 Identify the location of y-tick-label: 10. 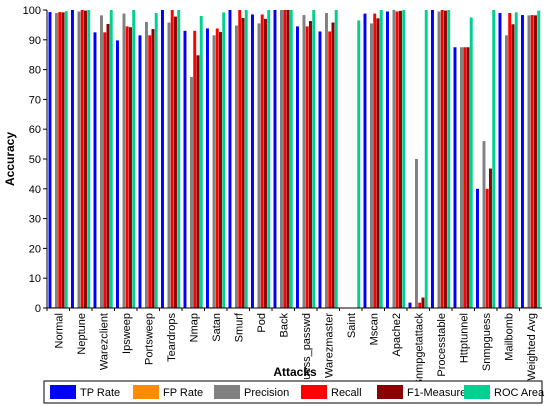
(35, 279).